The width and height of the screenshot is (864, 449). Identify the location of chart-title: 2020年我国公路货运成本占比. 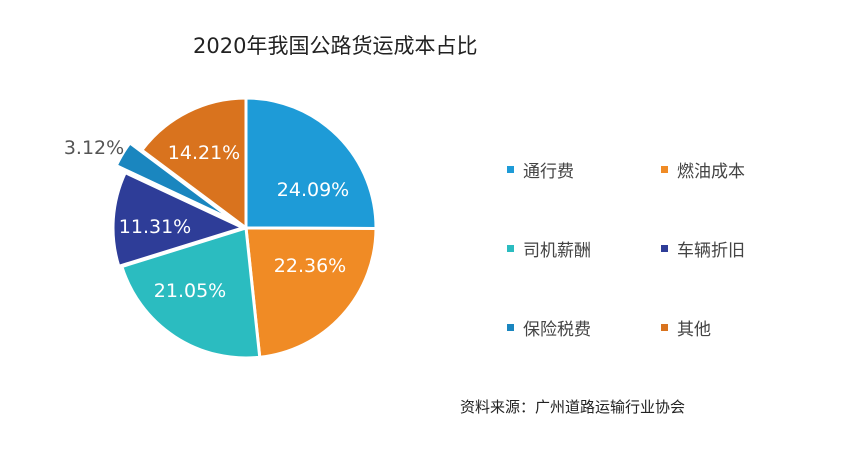
(335, 46).